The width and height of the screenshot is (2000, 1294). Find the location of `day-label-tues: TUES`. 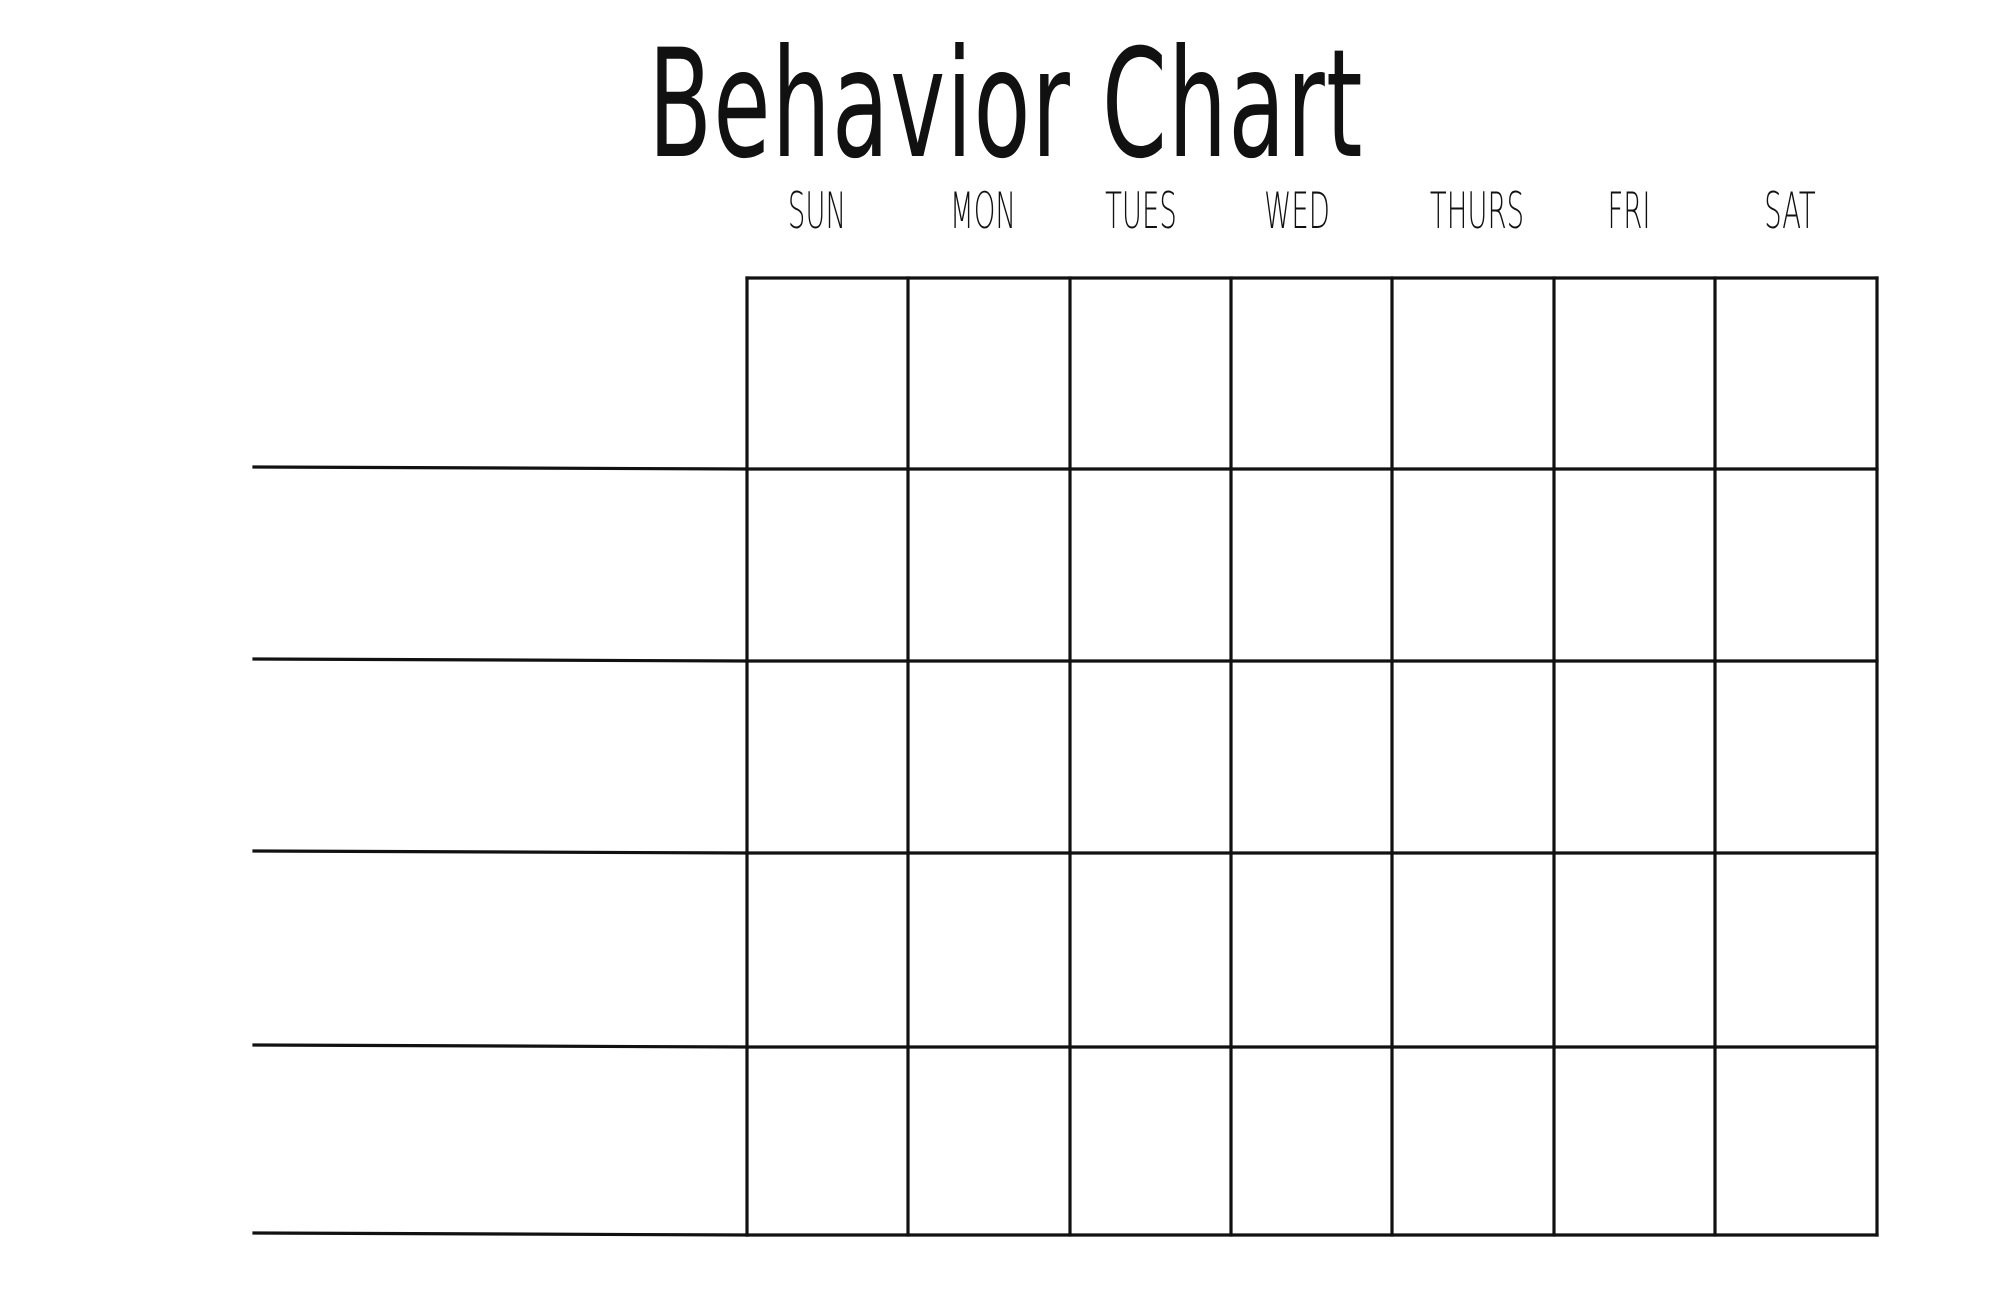

day-label-tues: TUES is located at coordinates (1141, 211).